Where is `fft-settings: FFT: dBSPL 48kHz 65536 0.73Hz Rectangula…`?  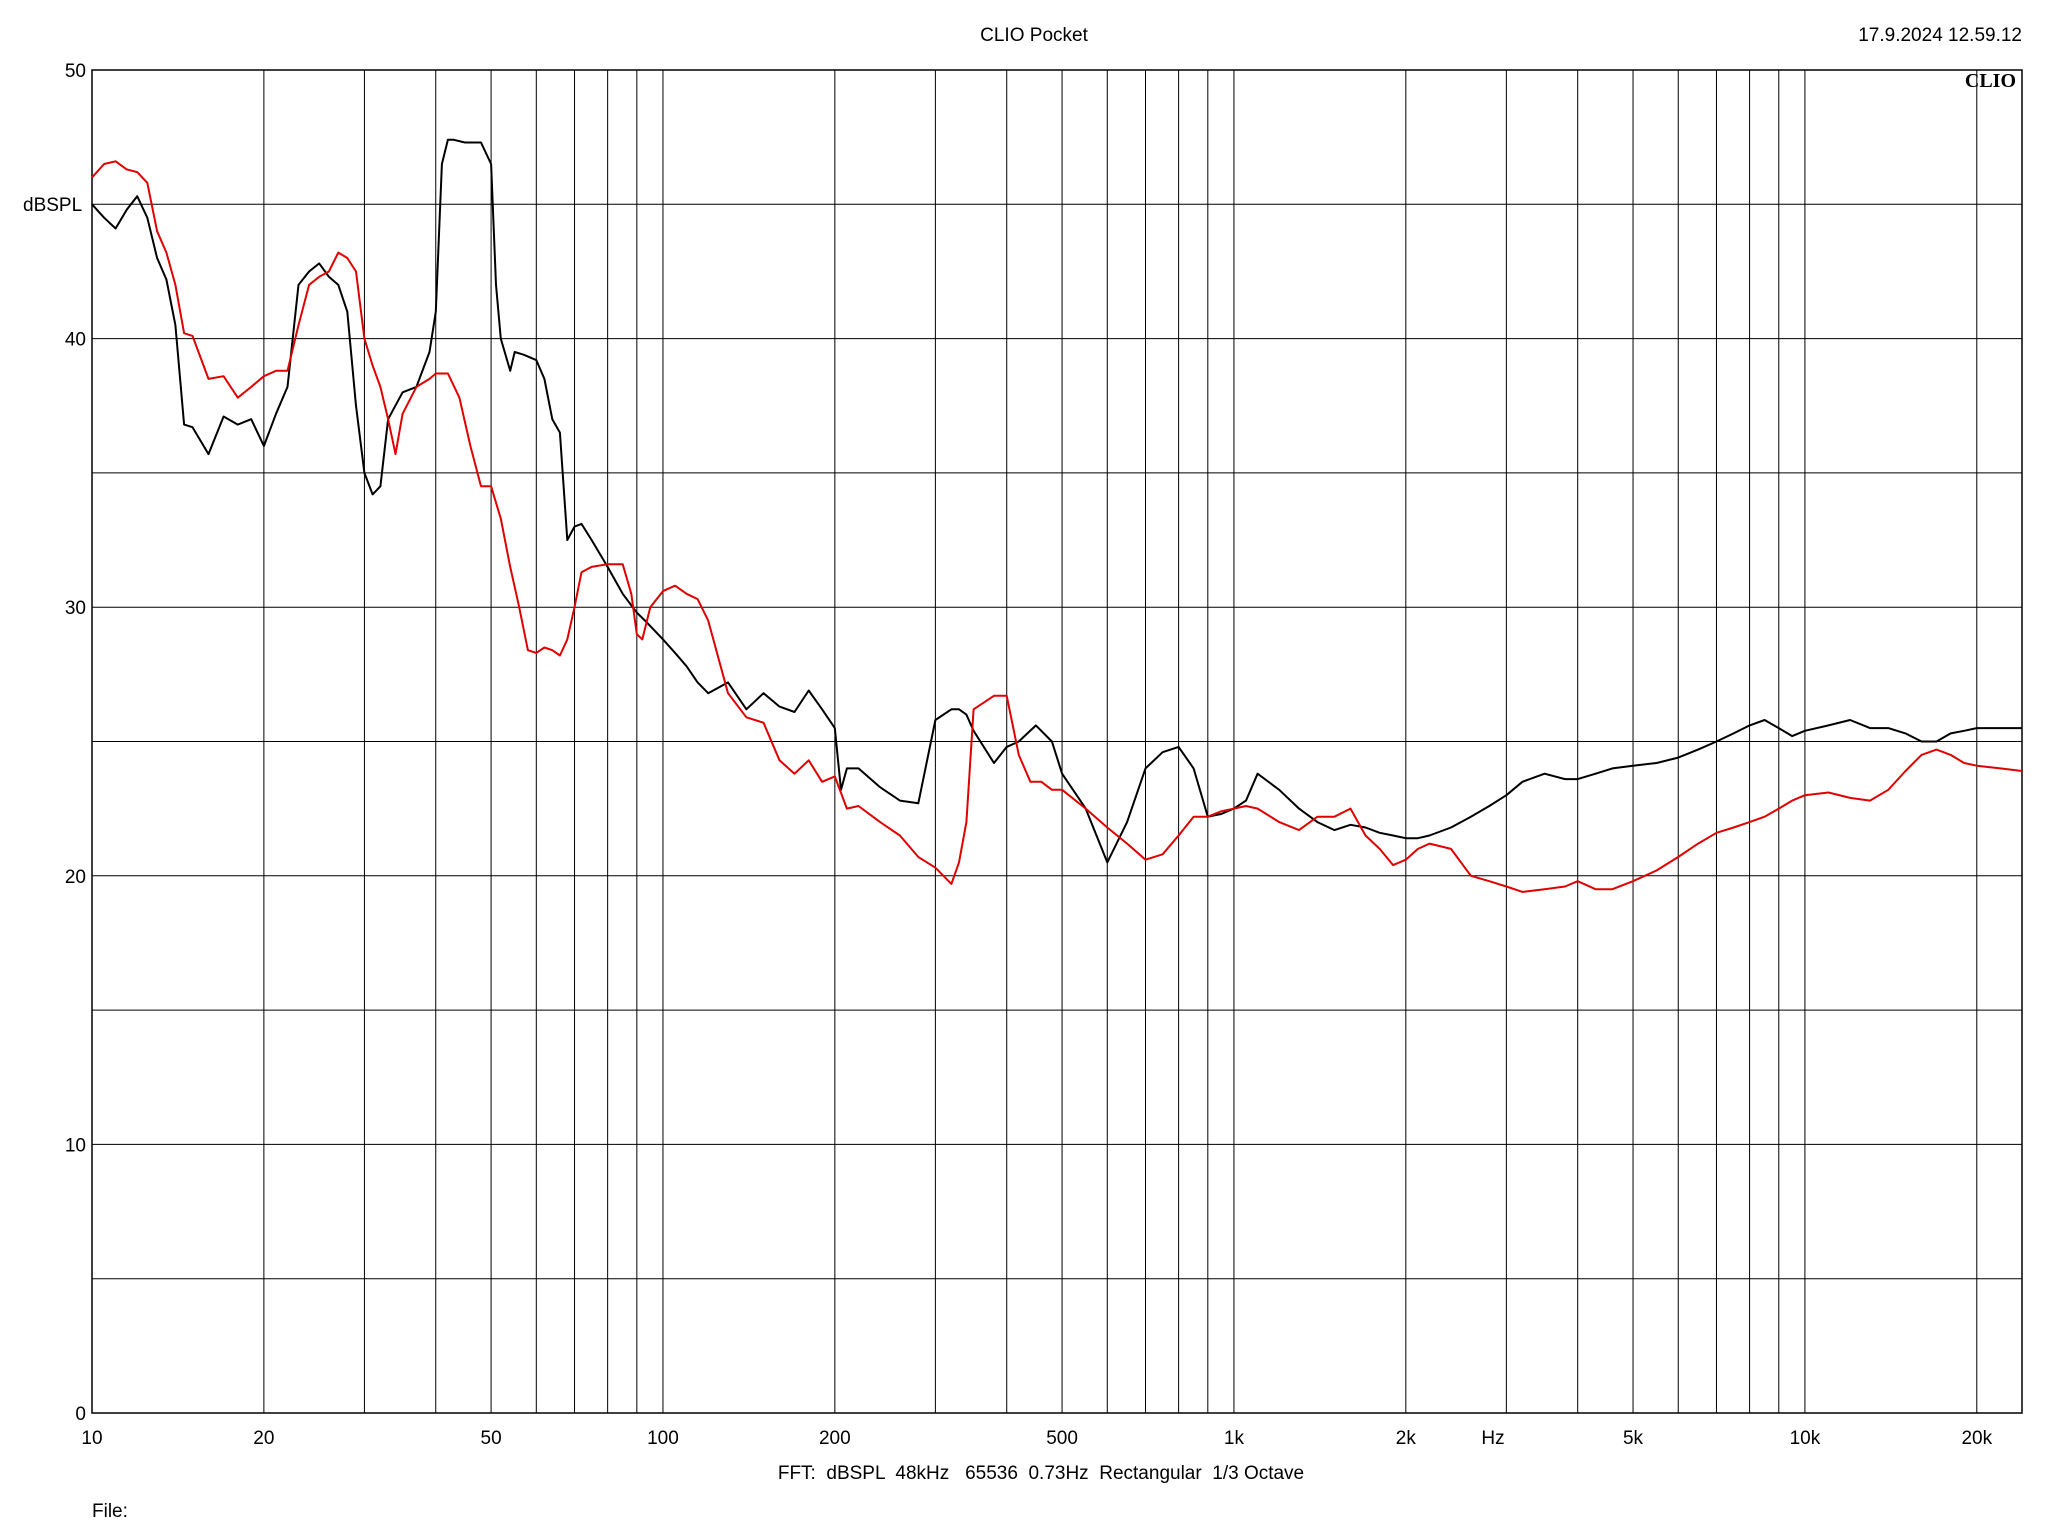 fft-settings: FFT: dBSPL 48kHz 65536 0.73Hz Rectangula… is located at coordinates (1041, 1473).